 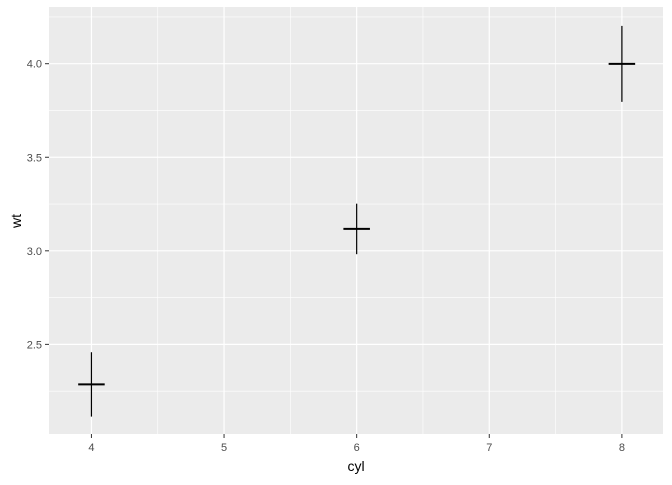 What do you see at coordinates (91, 448) in the screenshot?
I see `x-tick-label: 4` at bounding box center [91, 448].